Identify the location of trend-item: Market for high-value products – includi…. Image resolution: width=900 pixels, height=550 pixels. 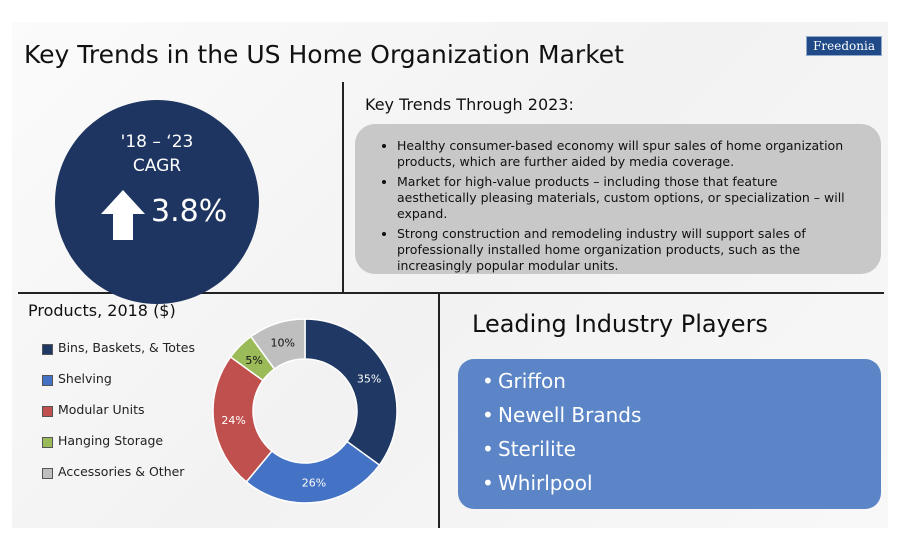
(627, 198).